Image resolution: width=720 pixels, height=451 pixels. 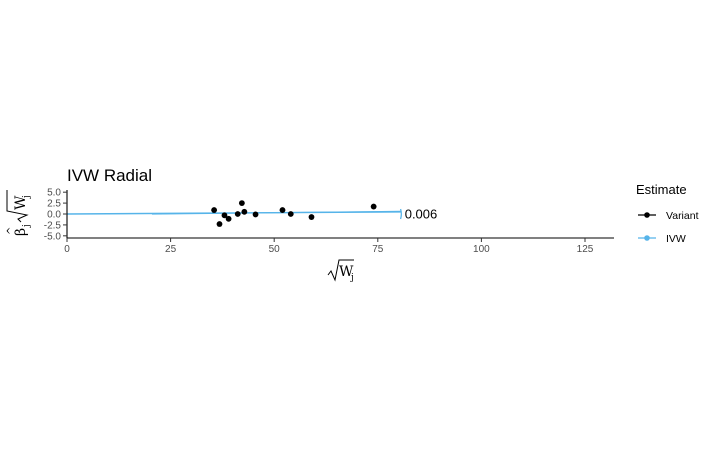 I want to click on x-axis-label: W j, so click(x=340, y=271).